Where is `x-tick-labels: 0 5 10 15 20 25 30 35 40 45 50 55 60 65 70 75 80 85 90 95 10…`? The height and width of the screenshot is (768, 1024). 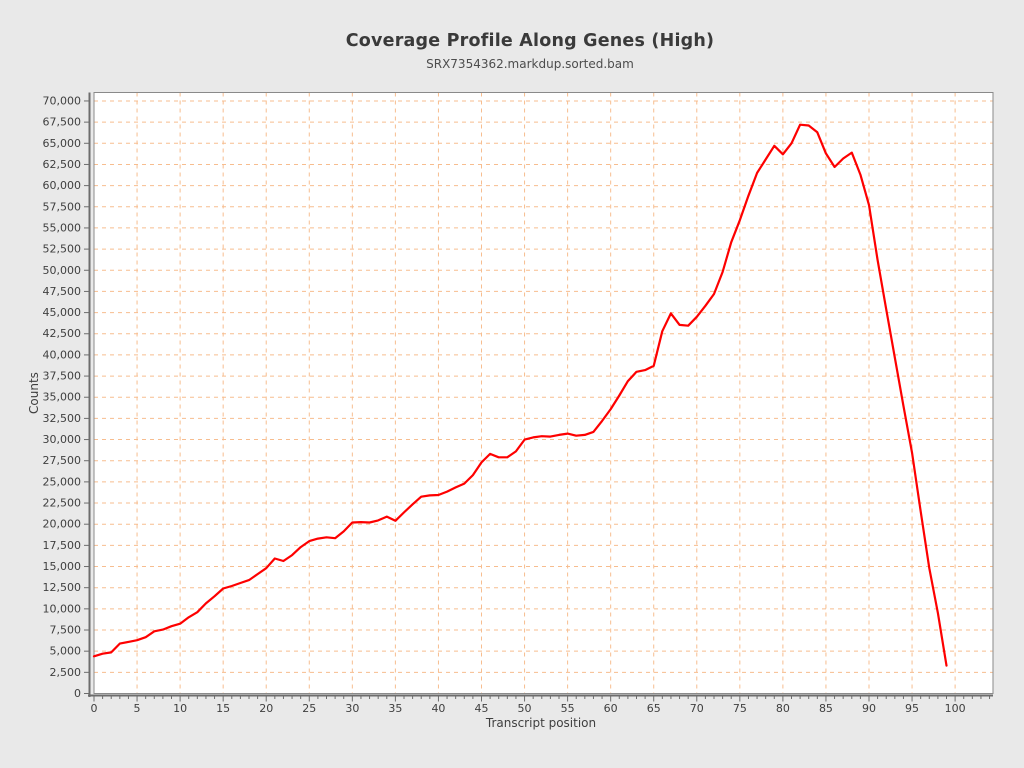
x-tick-labels: 0 5 10 15 20 25 30 35 40 45 50 55 60 65 70 75 80 85 90 95 10… is located at coordinates (528, 708).